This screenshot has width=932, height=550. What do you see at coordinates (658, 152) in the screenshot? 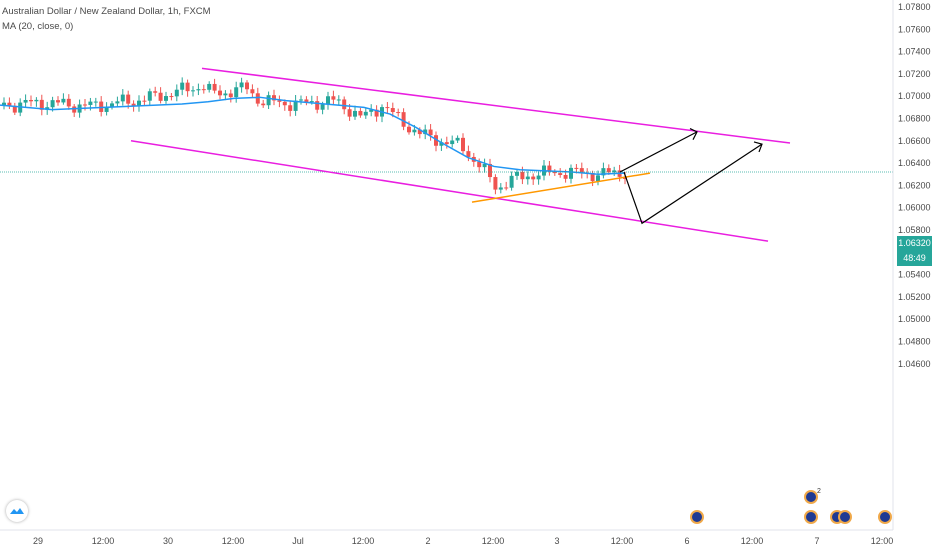
I see `projection-arrow-up` at bounding box center [658, 152].